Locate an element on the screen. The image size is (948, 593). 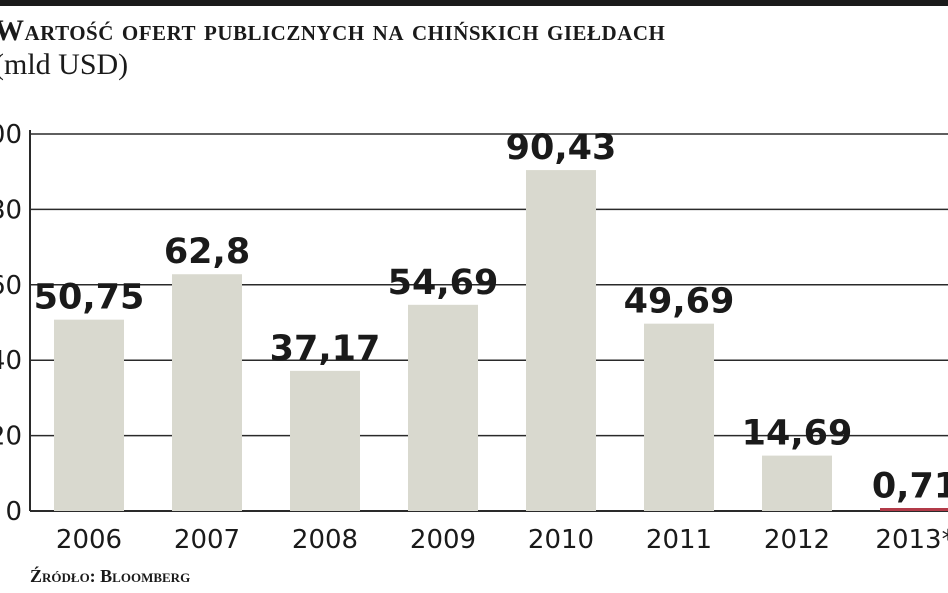
x-tick-label: 2006 is located at coordinates (89, 540).